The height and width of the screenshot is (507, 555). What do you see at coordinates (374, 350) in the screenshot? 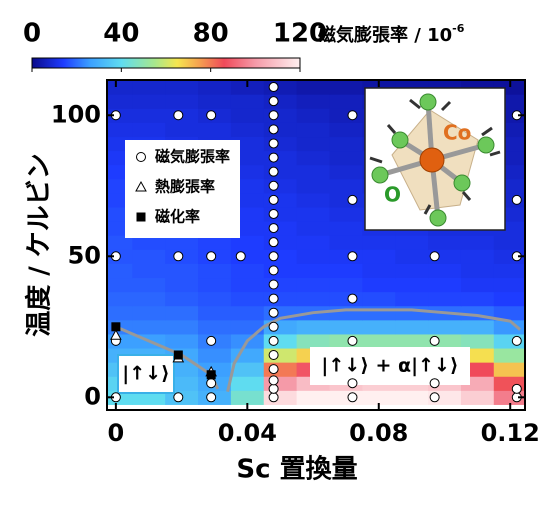
I see `boundary-line` at bounding box center [374, 350].